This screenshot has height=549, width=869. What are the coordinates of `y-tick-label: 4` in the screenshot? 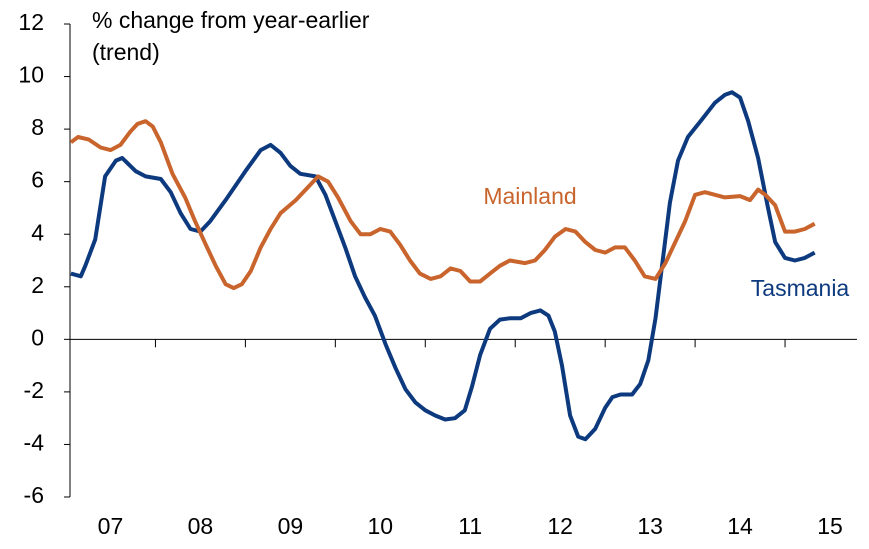 It's located at (37, 232).